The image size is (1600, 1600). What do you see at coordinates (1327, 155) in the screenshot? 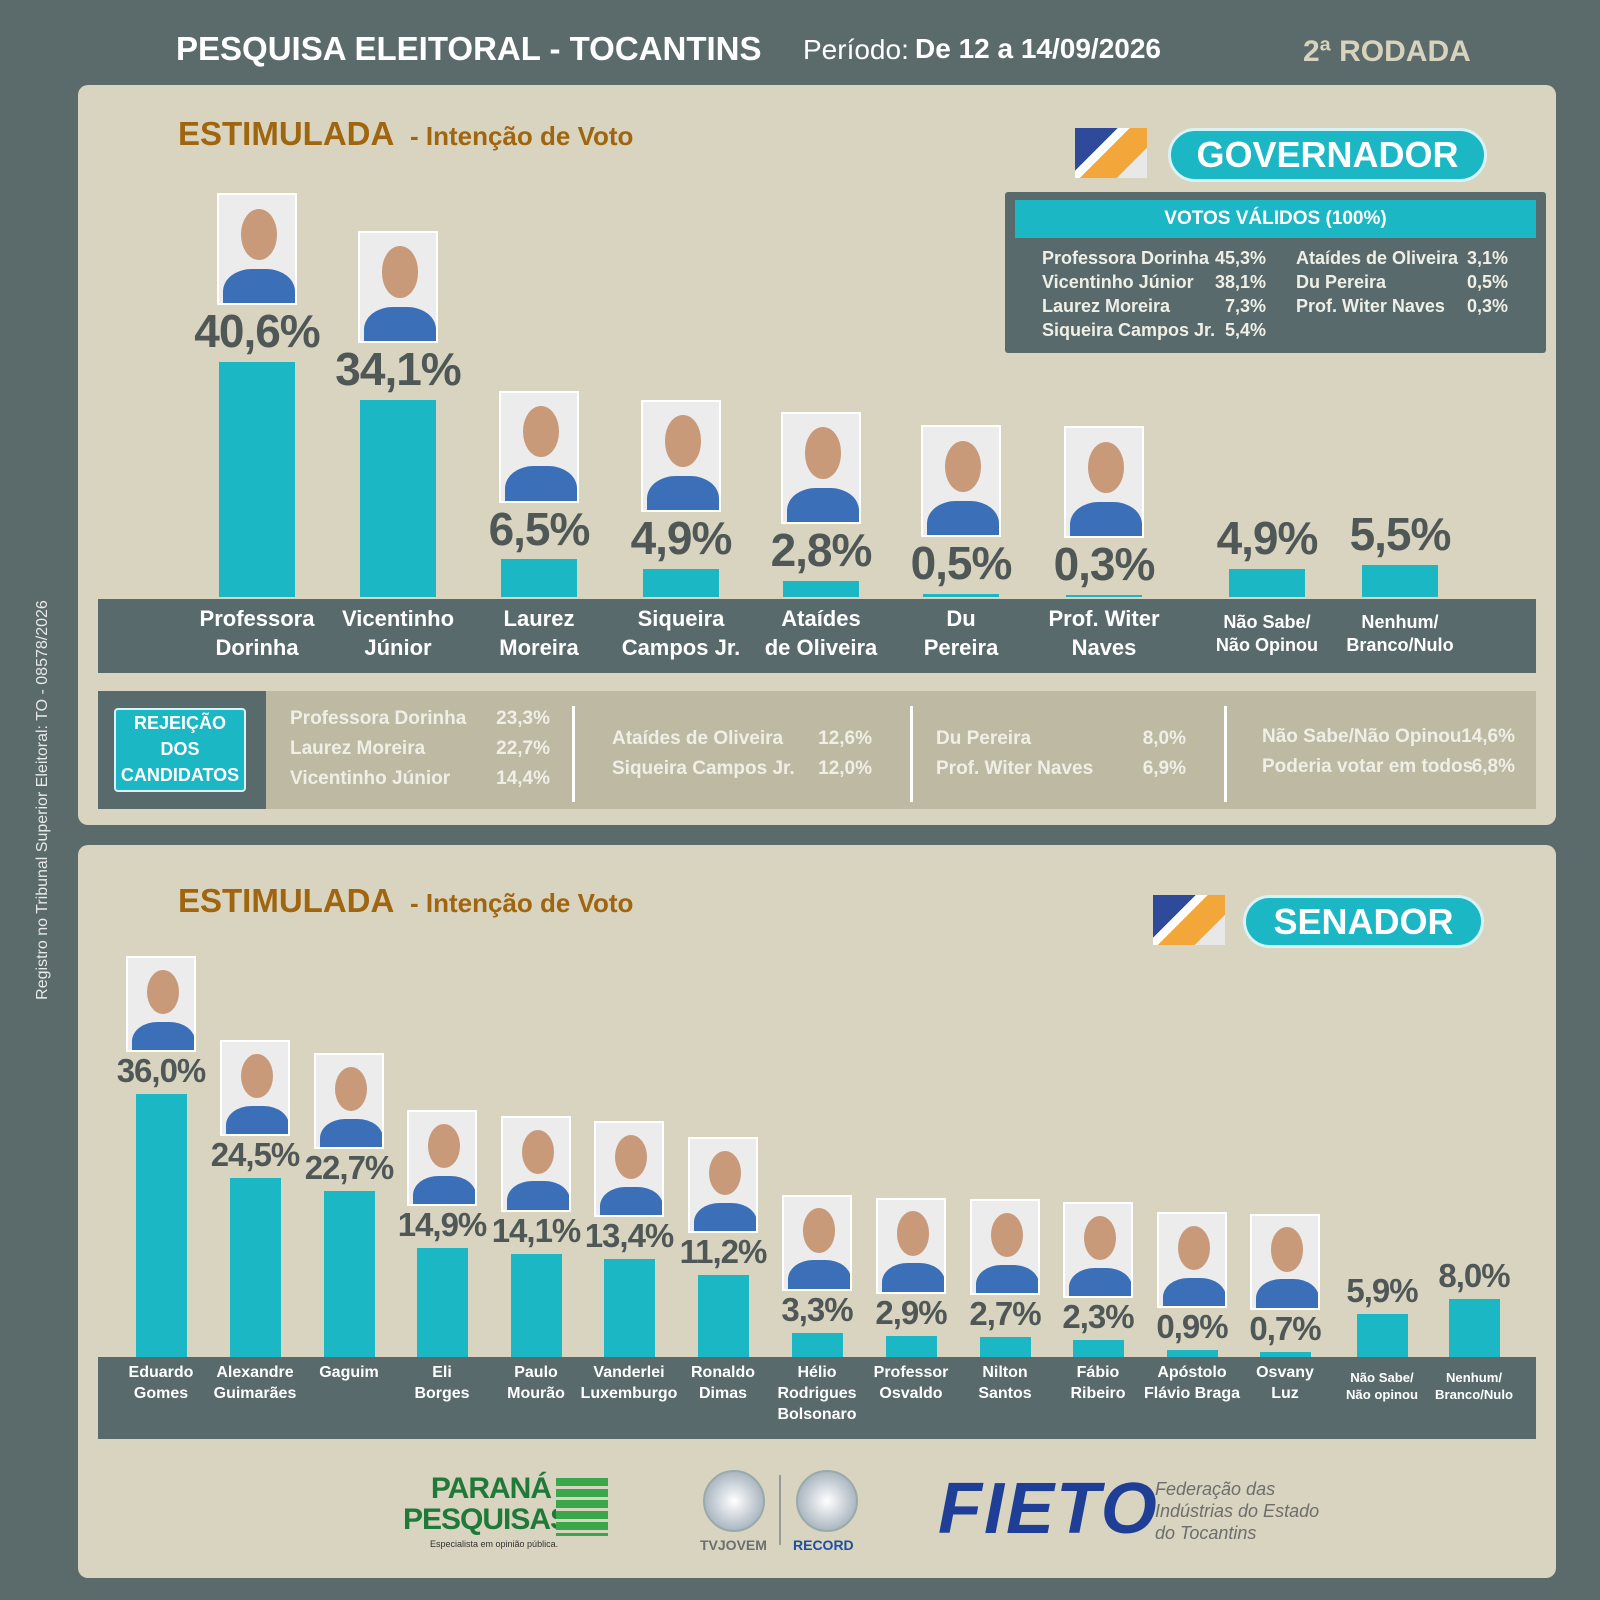
I see `office-pill: GOVERNADOR` at bounding box center [1327, 155].